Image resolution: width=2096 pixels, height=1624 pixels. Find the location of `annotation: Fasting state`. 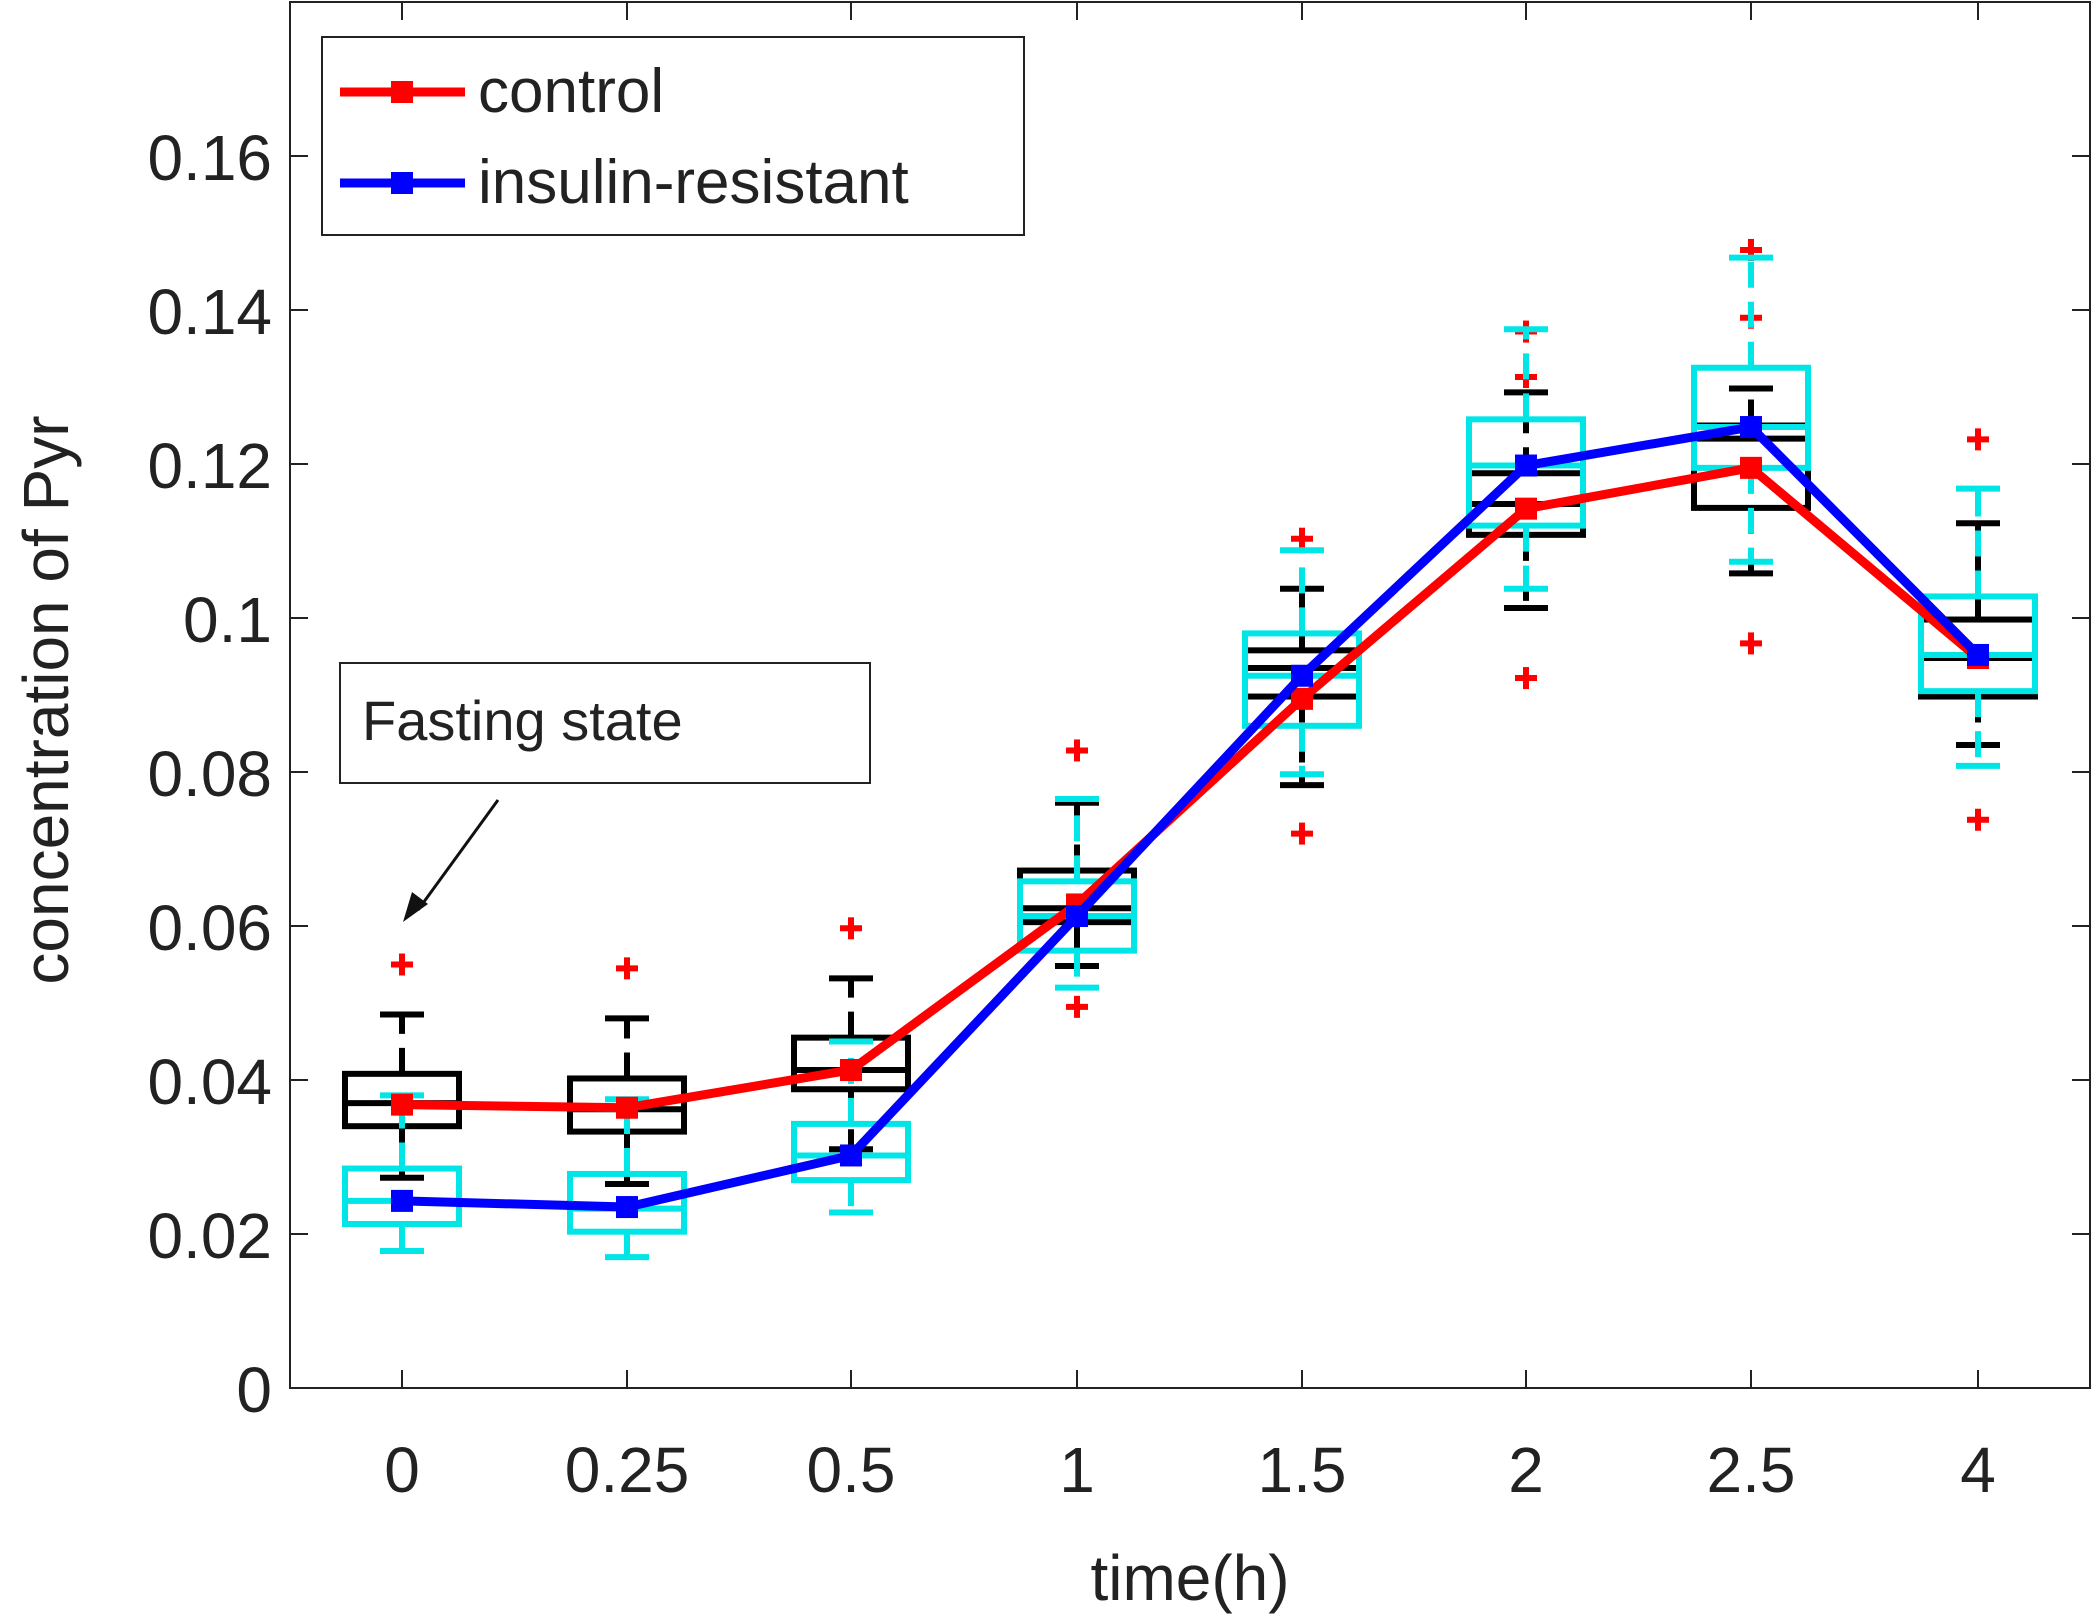

annotation: Fasting state is located at coordinates (605, 792).